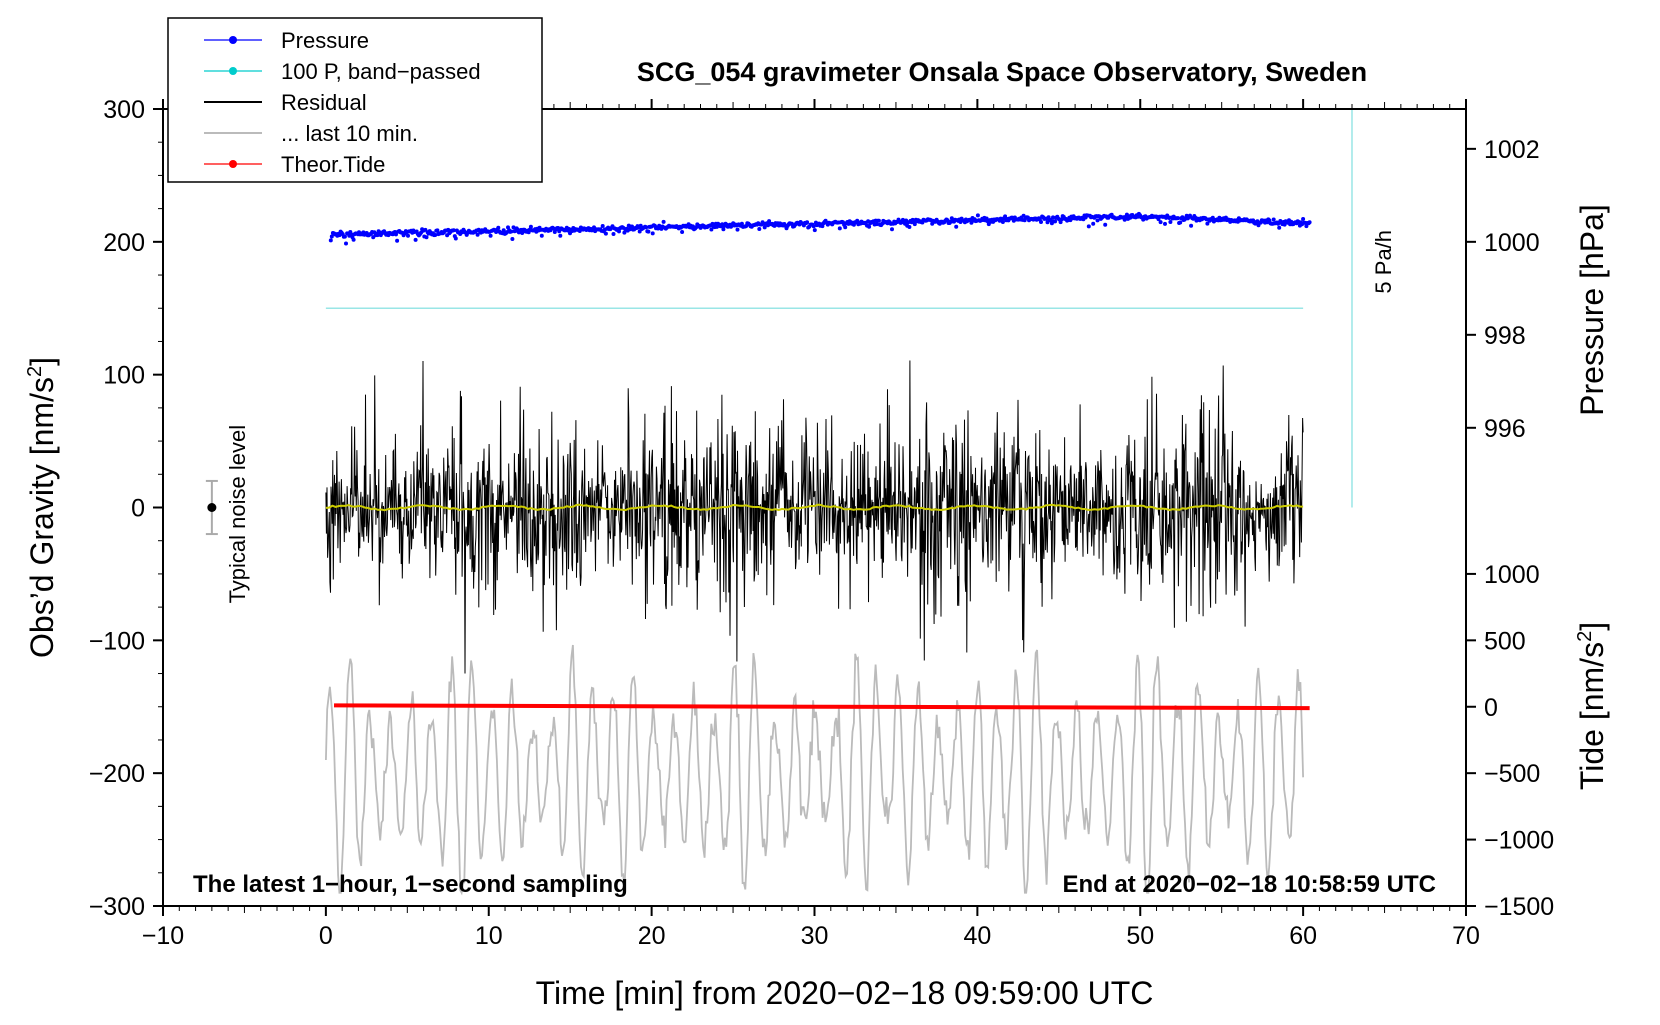 Image resolution: width=1660 pixels, height=1025 pixels. Describe the element at coordinates (117, 774) in the screenshot. I see `y-tick-label: −200` at that location.